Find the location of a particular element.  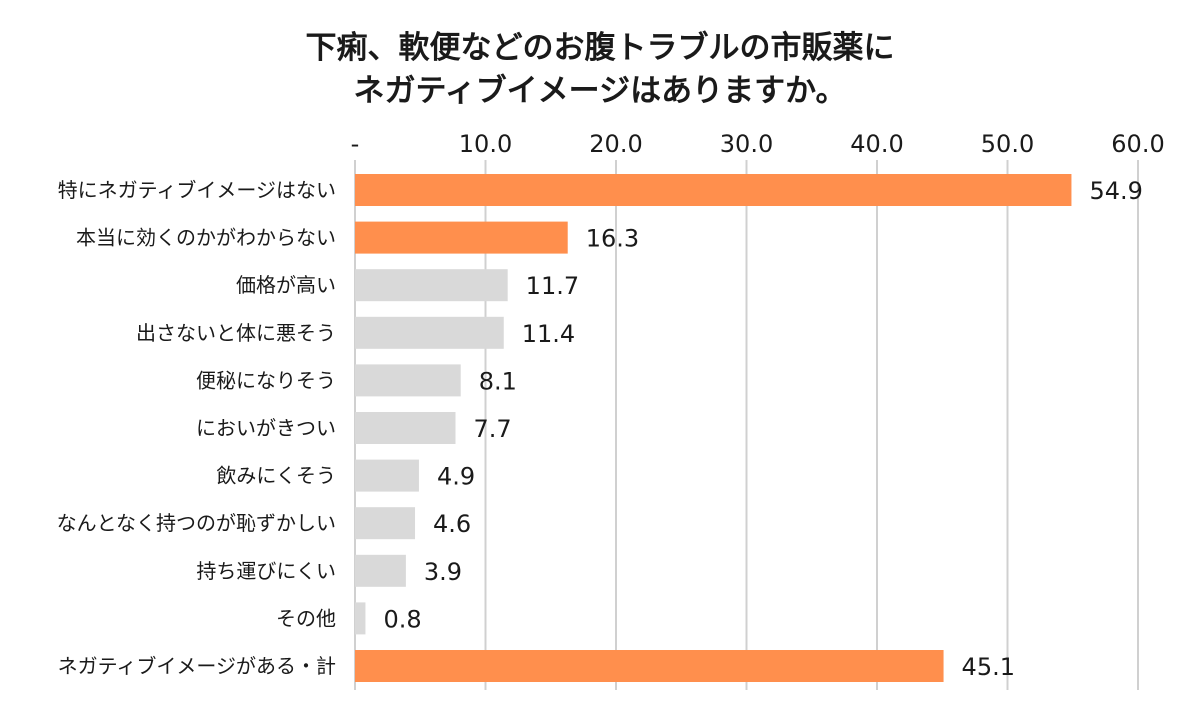

data-label: 4.6 is located at coordinates (452, 524).